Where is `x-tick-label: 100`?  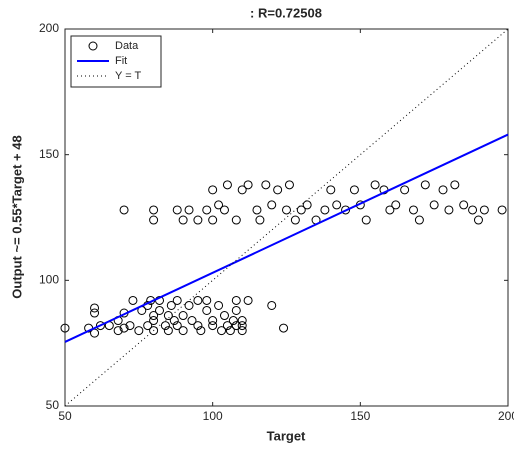 x-tick-label: 100 is located at coordinates (213, 416).